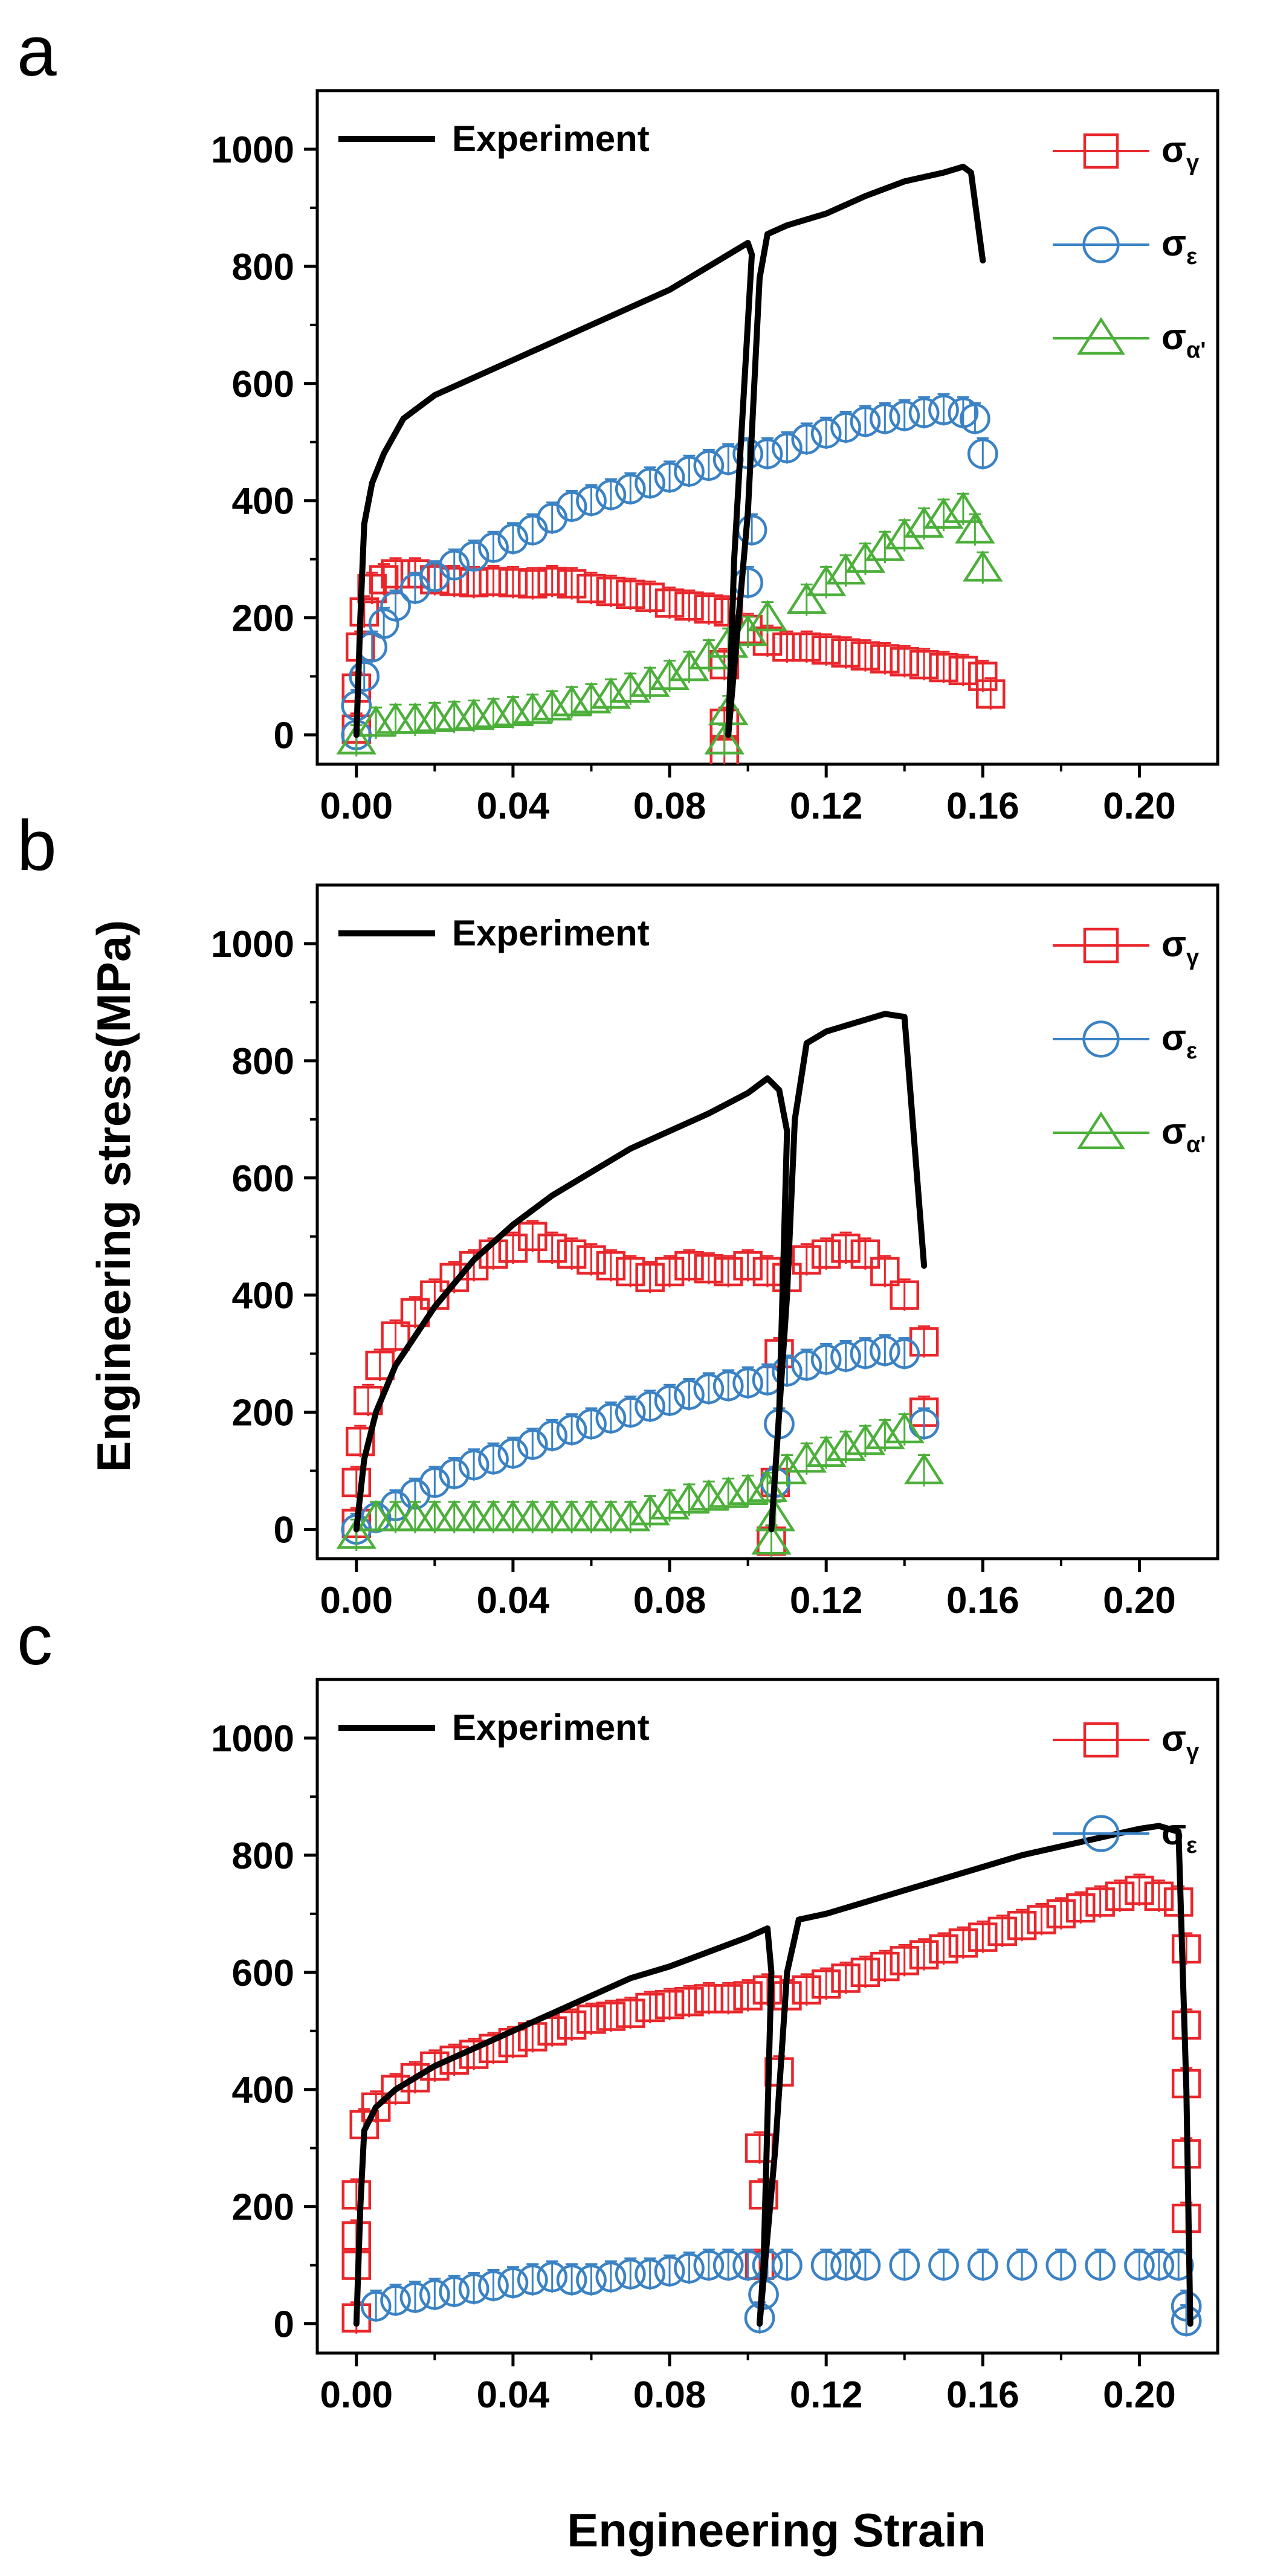  What do you see at coordinates (263, 385) in the screenshot?
I see `y-tick-label: 600` at bounding box center [263, 385].